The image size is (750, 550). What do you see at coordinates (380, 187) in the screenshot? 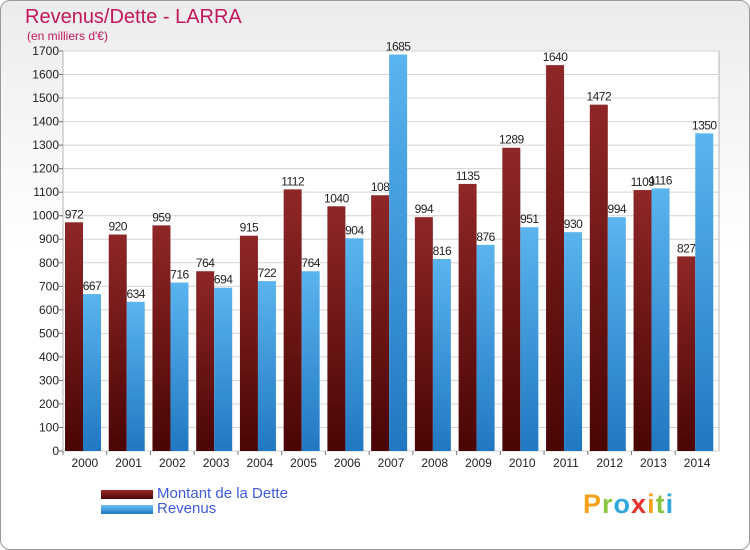
I see `data-label-dette: 108` at bounding box center [380, 187].